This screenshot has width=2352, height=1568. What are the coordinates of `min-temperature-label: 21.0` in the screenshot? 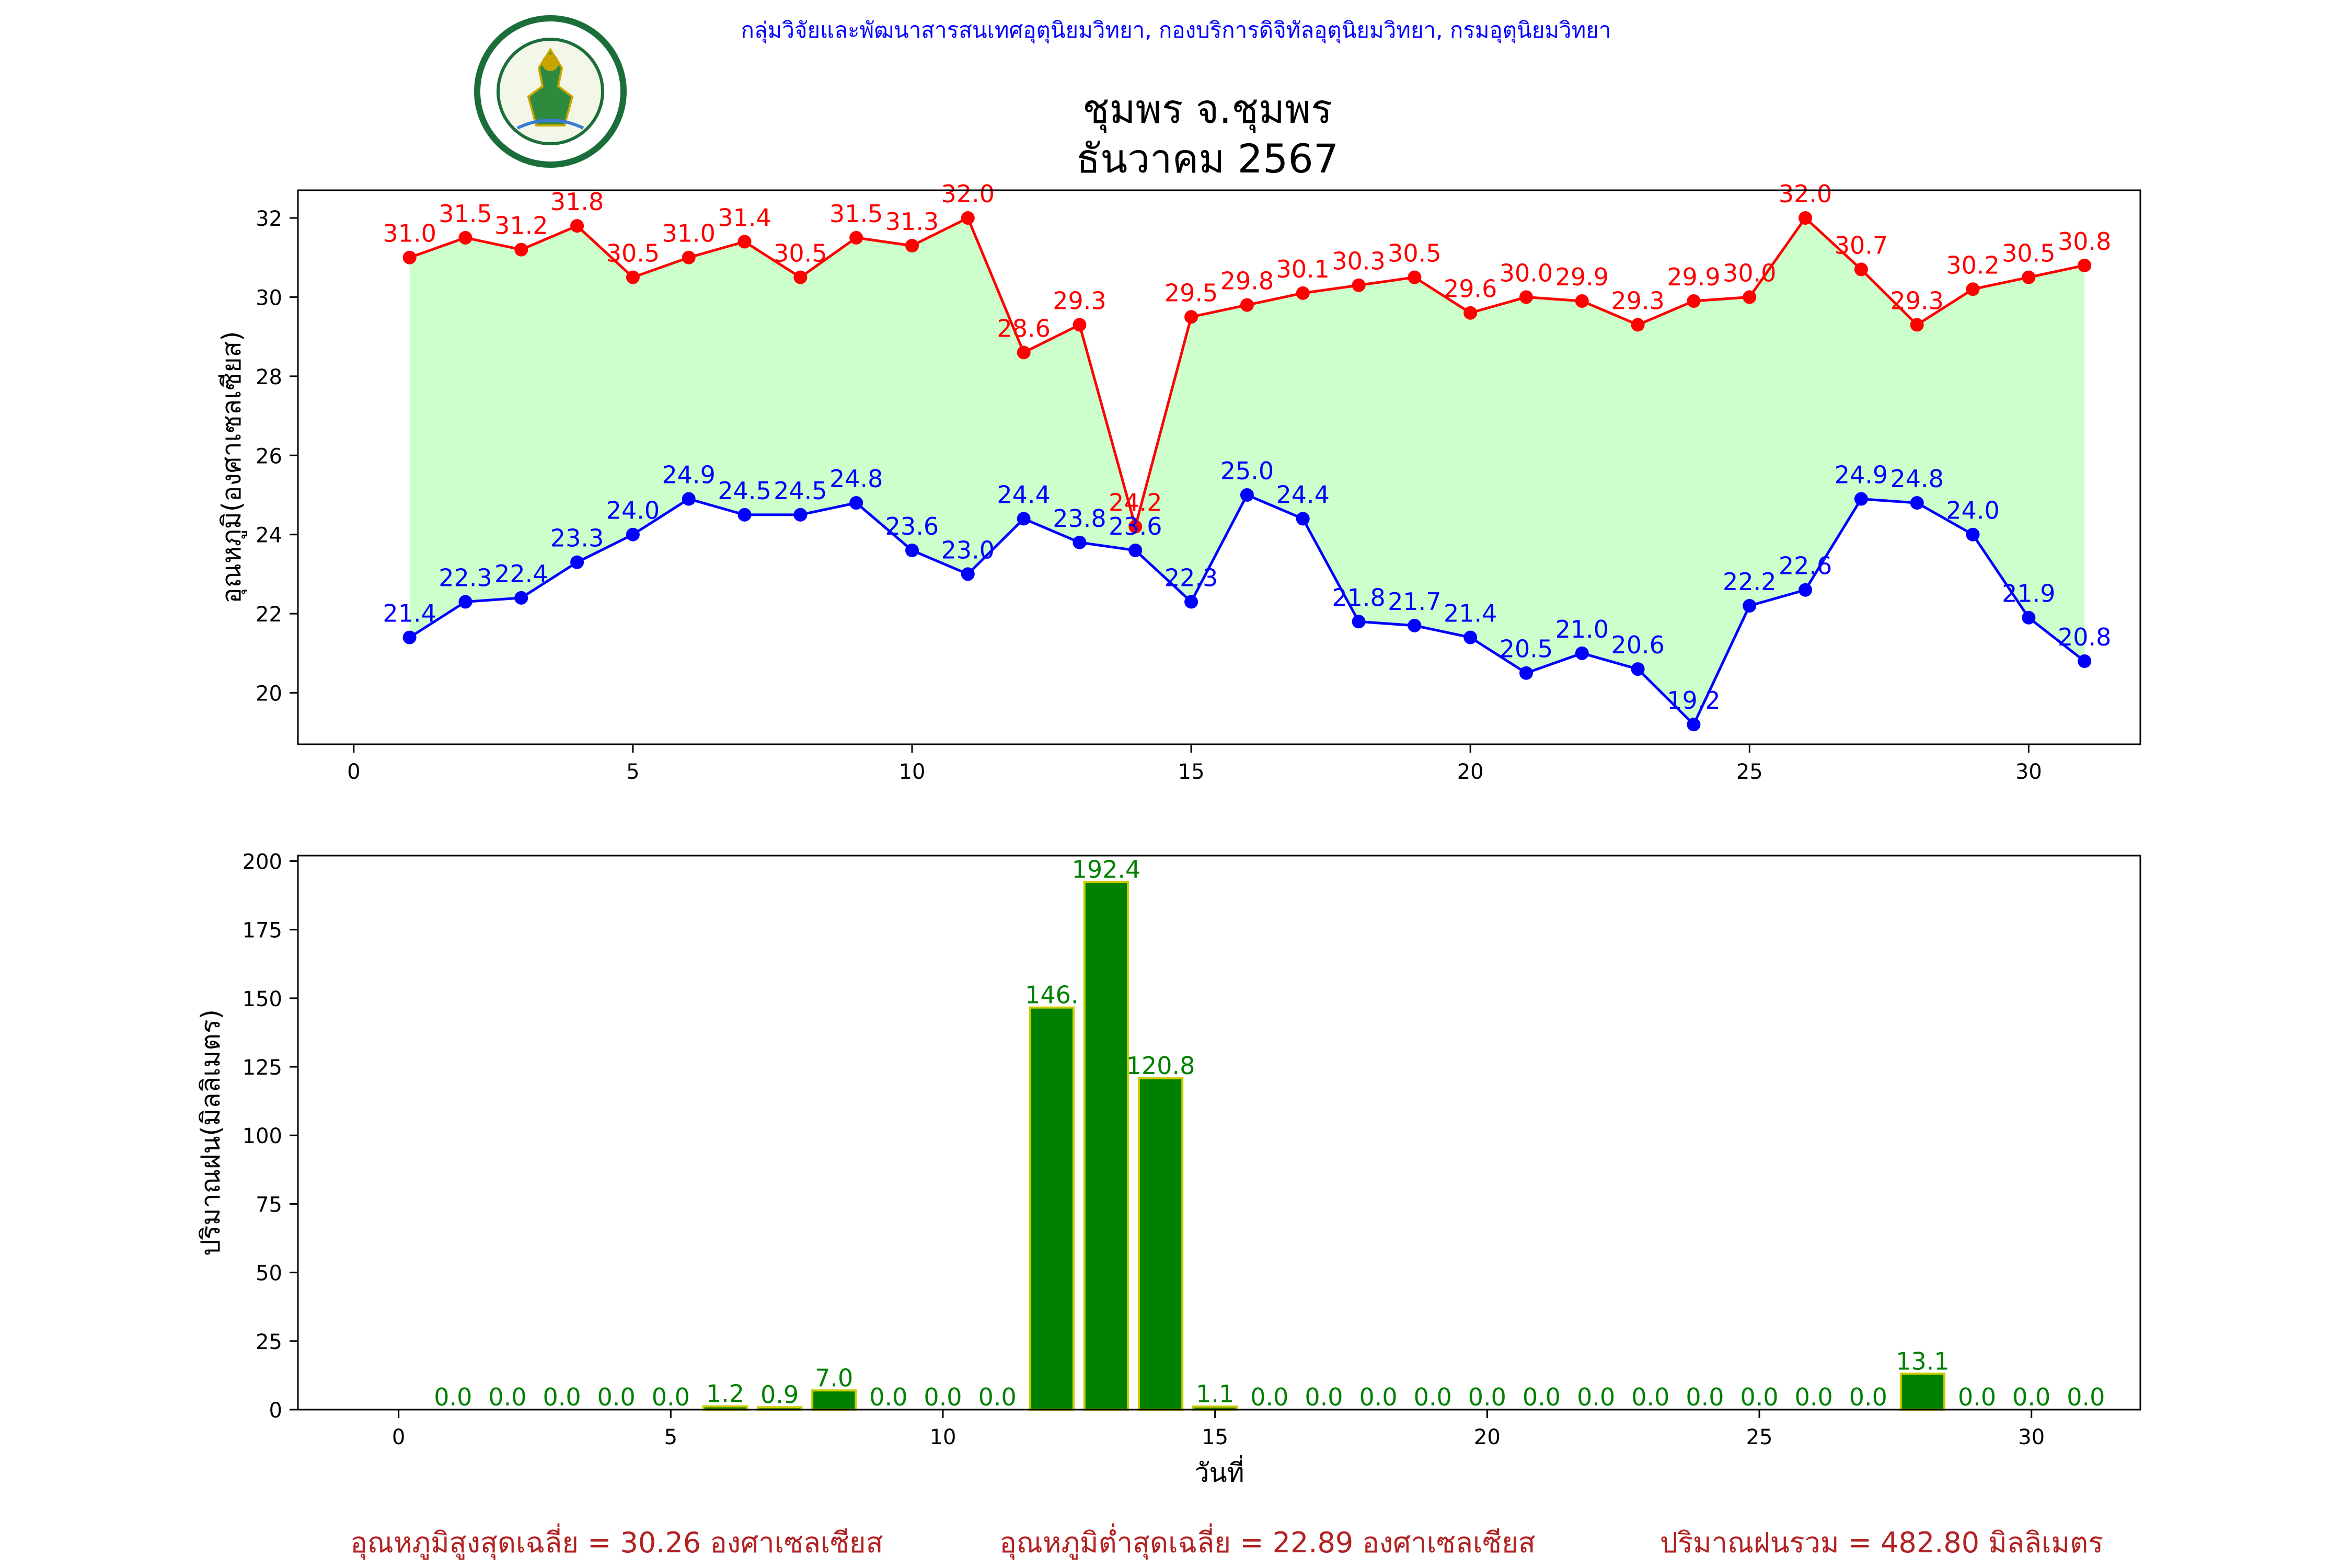 It's located at (1582, 629).